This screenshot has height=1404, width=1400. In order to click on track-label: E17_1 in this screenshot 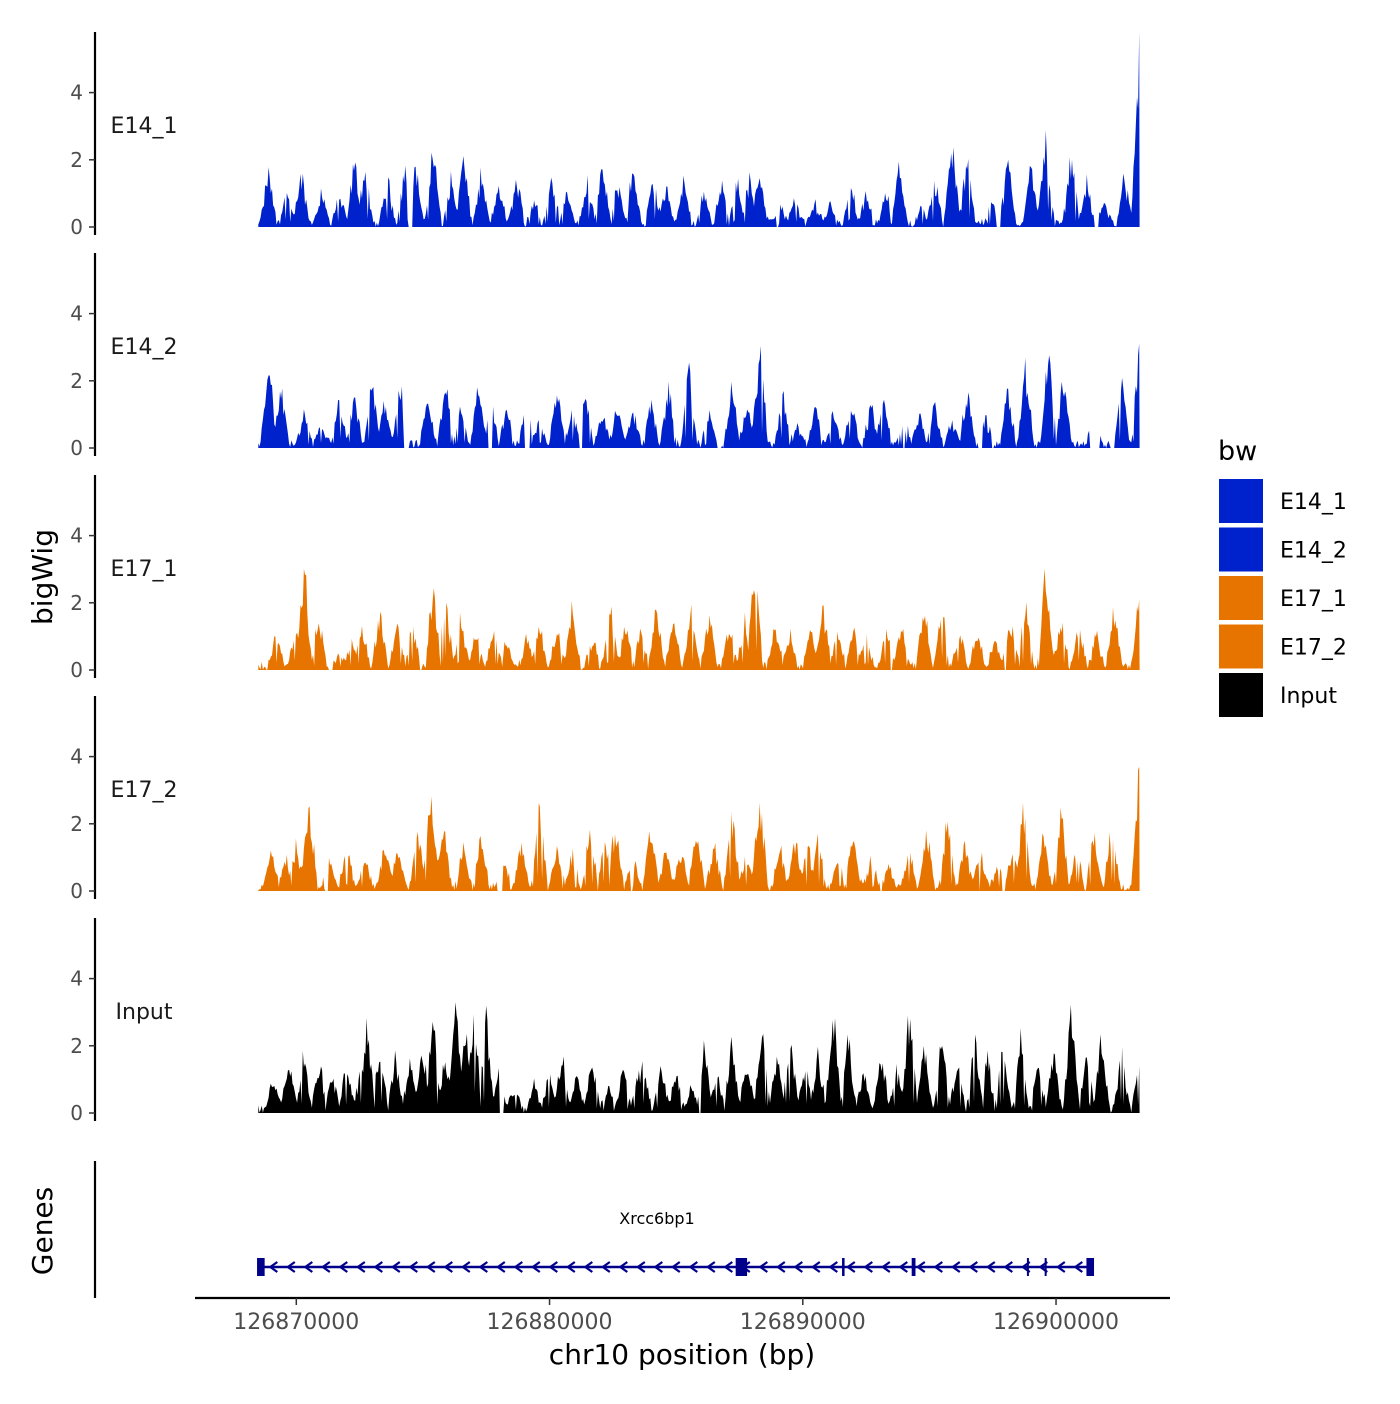, I will do `click(144, 569)`.